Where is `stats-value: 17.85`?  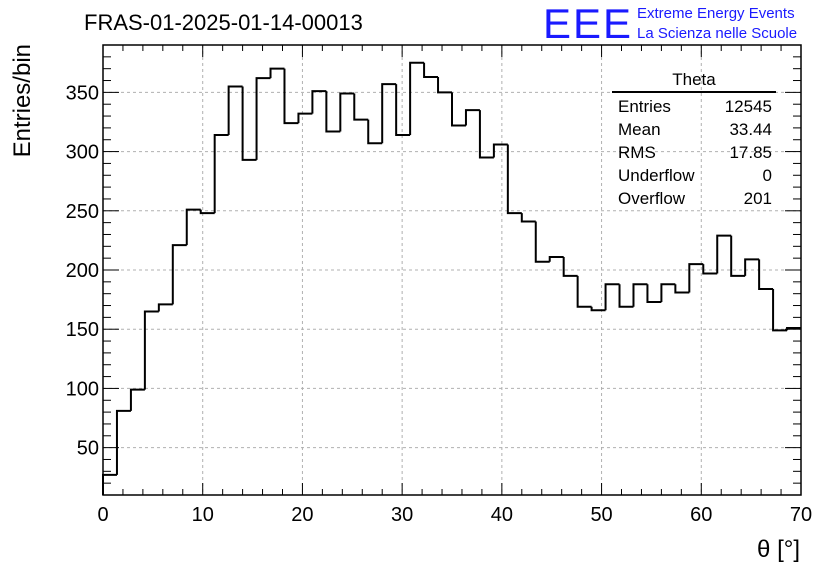
stats-value: 17.85 is located at coordinates (750, 152).